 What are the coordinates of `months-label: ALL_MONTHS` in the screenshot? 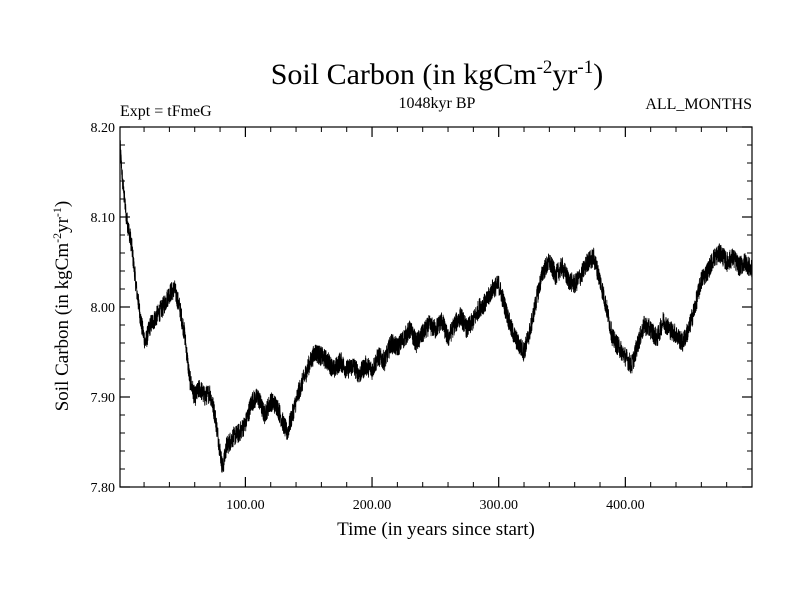 It's located at (698, 104).